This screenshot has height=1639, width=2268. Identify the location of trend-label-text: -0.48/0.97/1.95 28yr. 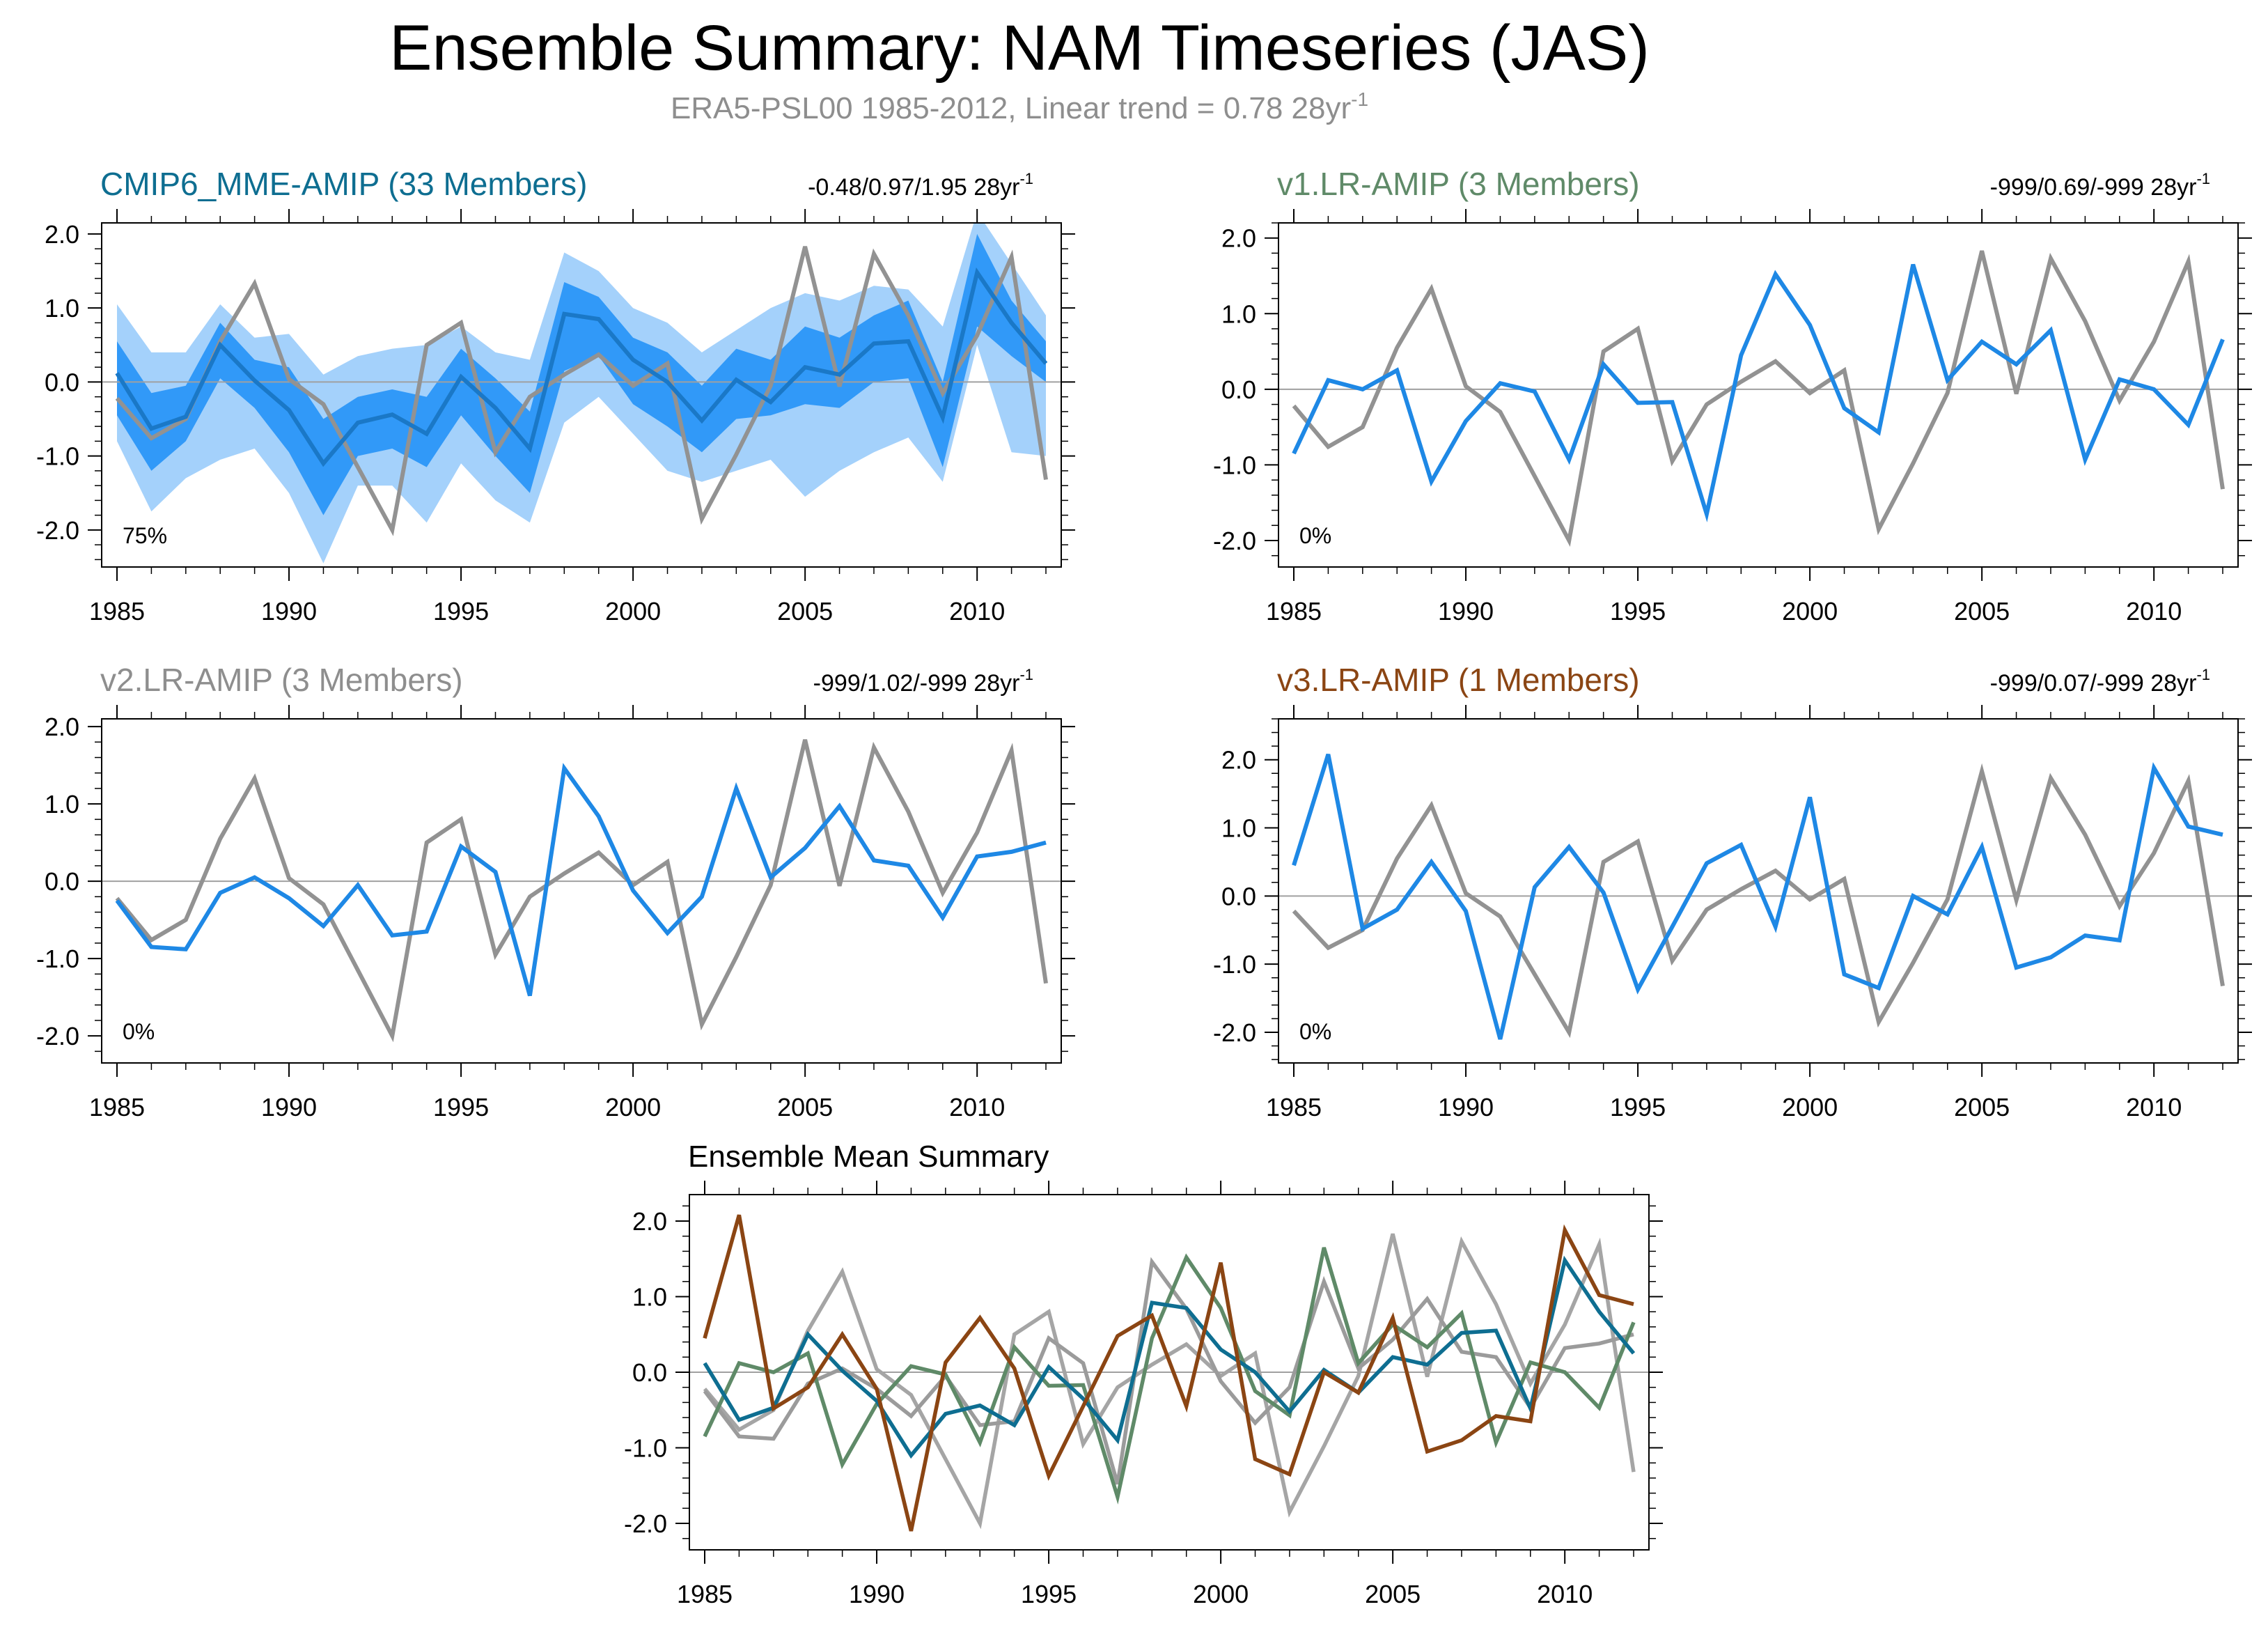
(913, 187).